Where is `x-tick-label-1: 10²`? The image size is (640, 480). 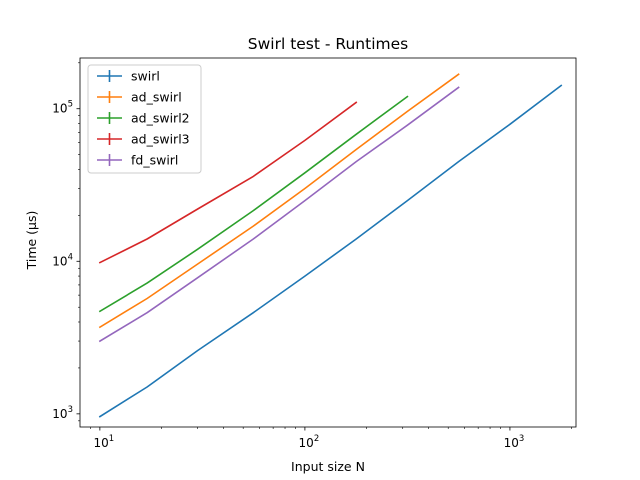 x-tick-label-1: 10² is located at coordinates (309, 442).